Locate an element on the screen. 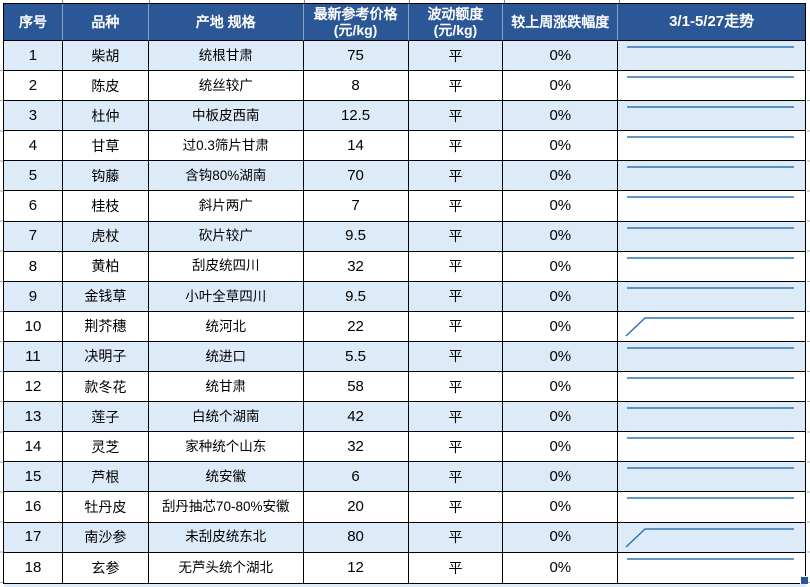 The height and width of the screenshot is (587, 810). cell-variety: 灵芝 is located at coordinates (105, 447).